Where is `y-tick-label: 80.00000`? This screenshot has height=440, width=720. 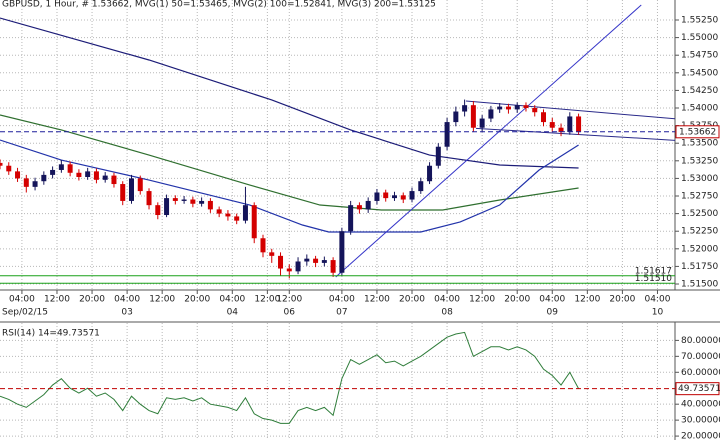 y-tick-label: 80.00000 is located at coordinates (700, 341).